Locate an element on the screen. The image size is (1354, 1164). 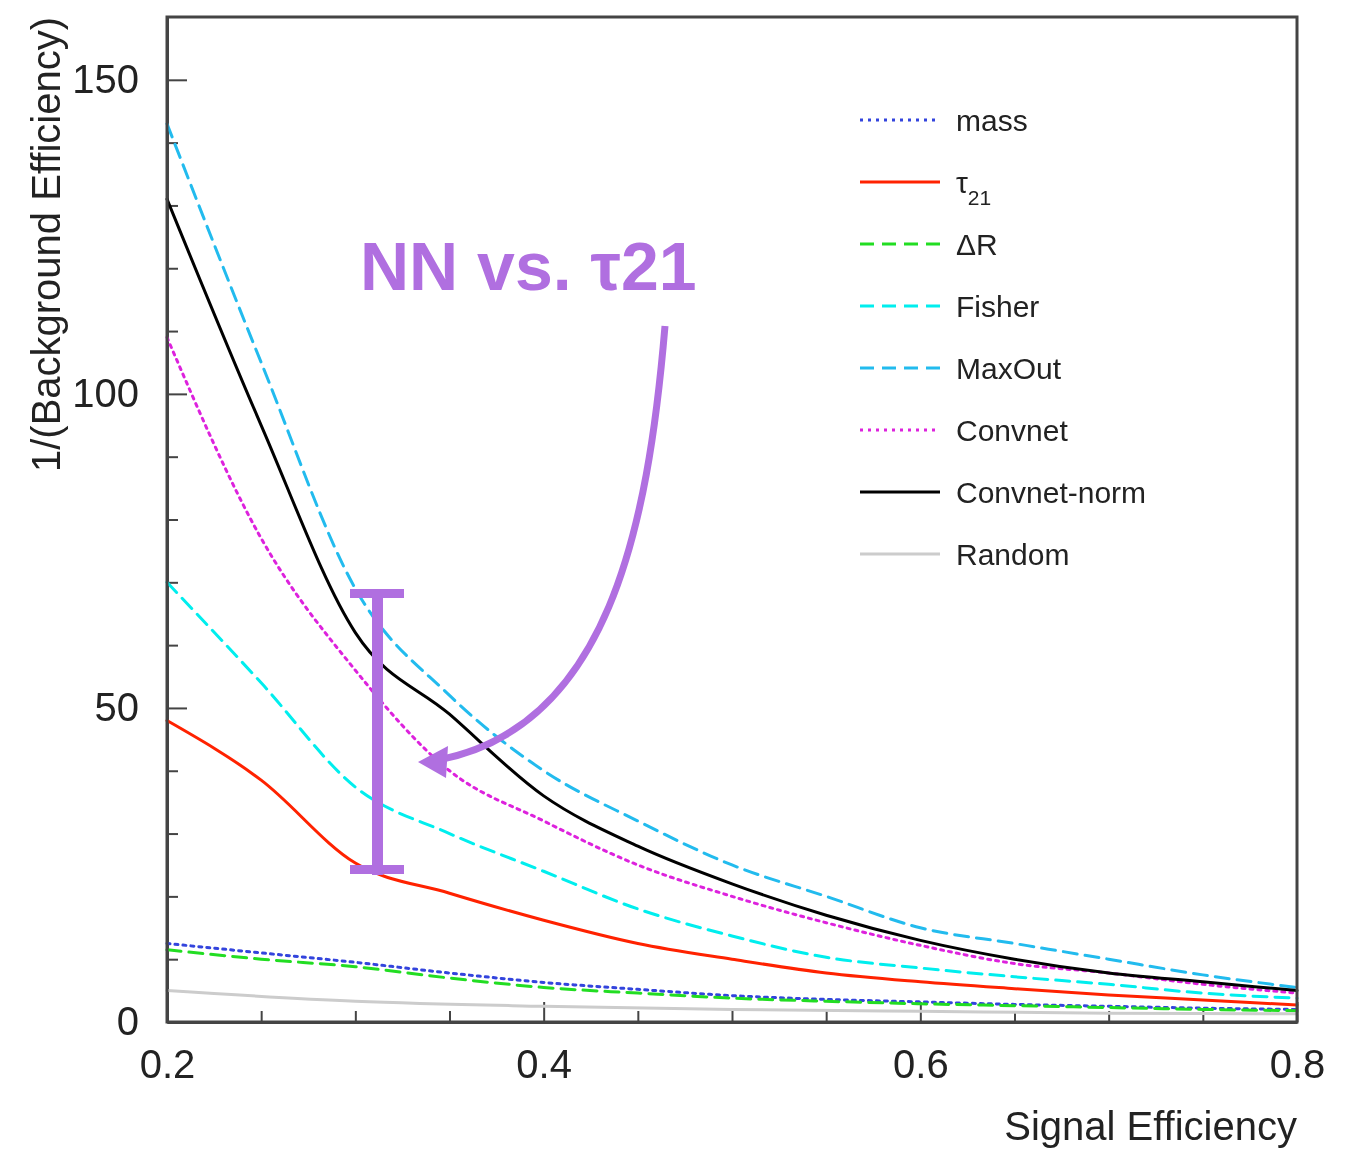
legend-label: MaxOut is located at coordinates (1009, 368).